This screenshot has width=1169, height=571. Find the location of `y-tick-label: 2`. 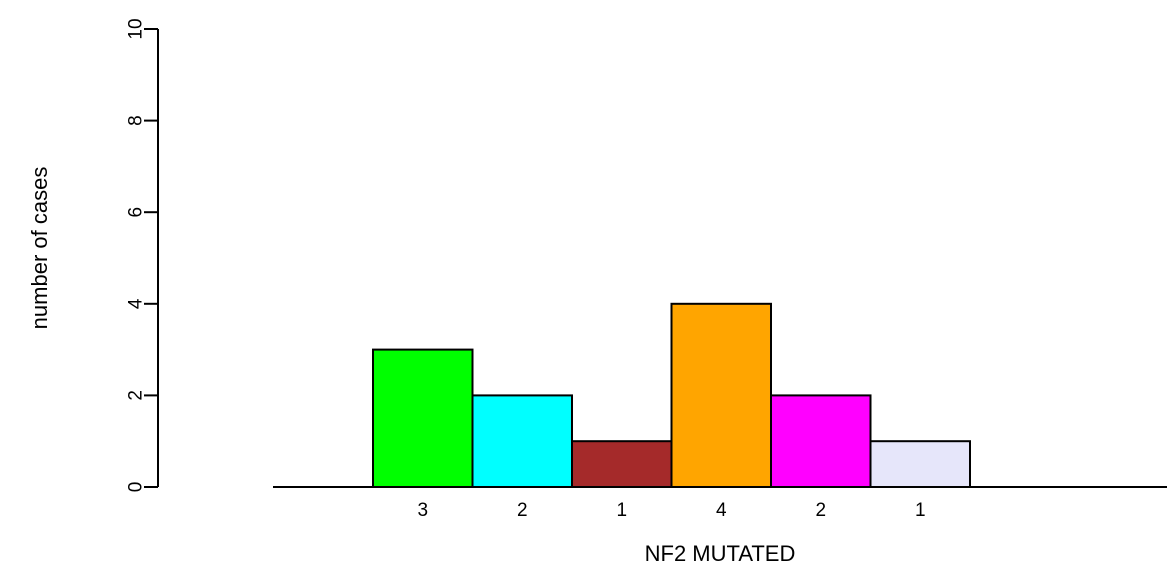

y-tick-label: 2 is located at coordinates (136, 395).